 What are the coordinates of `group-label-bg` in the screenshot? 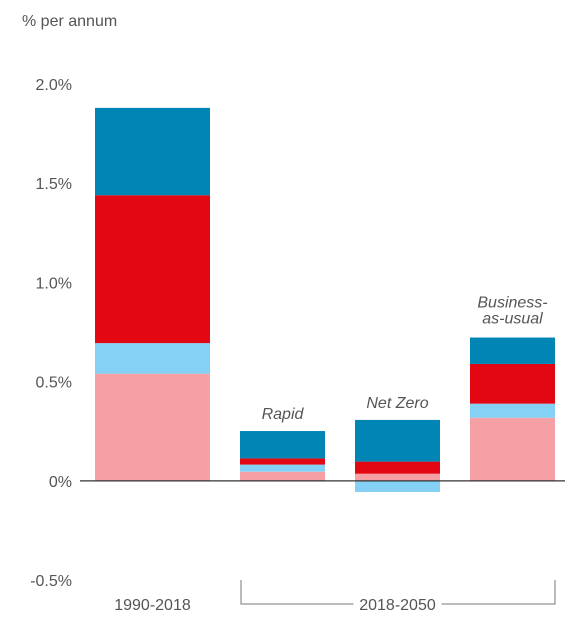 It's located at (397, 604).